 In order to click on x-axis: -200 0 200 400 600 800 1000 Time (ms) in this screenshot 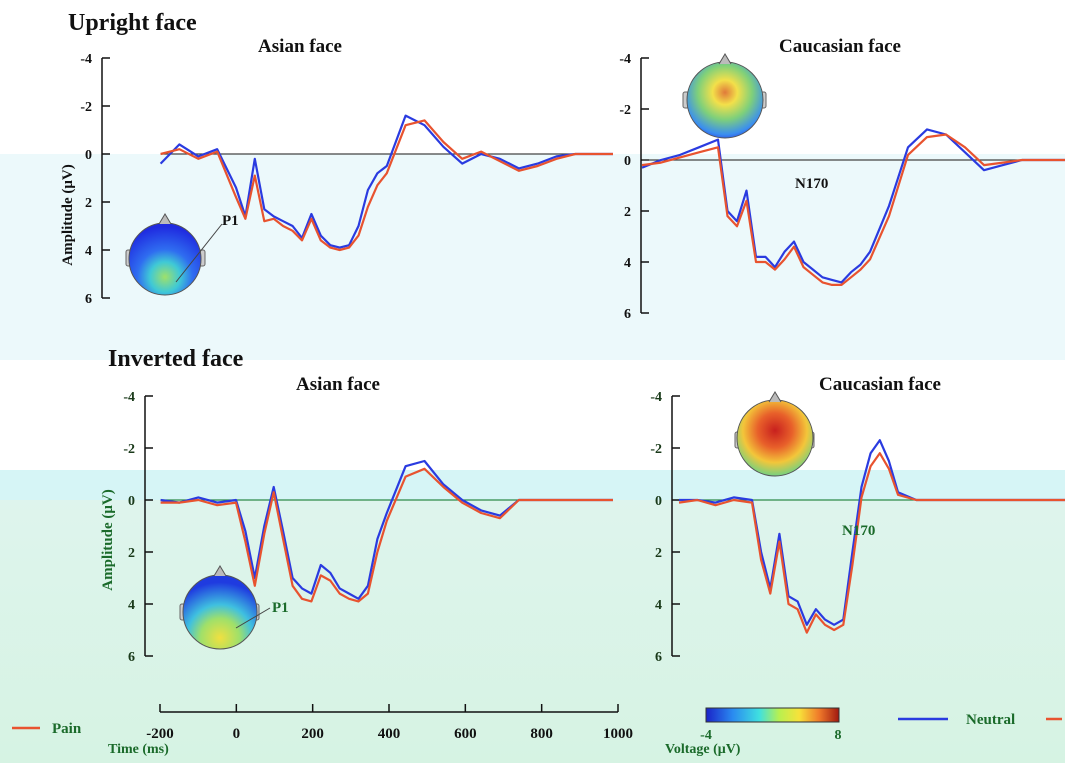, I will do `click(370, 730)`.